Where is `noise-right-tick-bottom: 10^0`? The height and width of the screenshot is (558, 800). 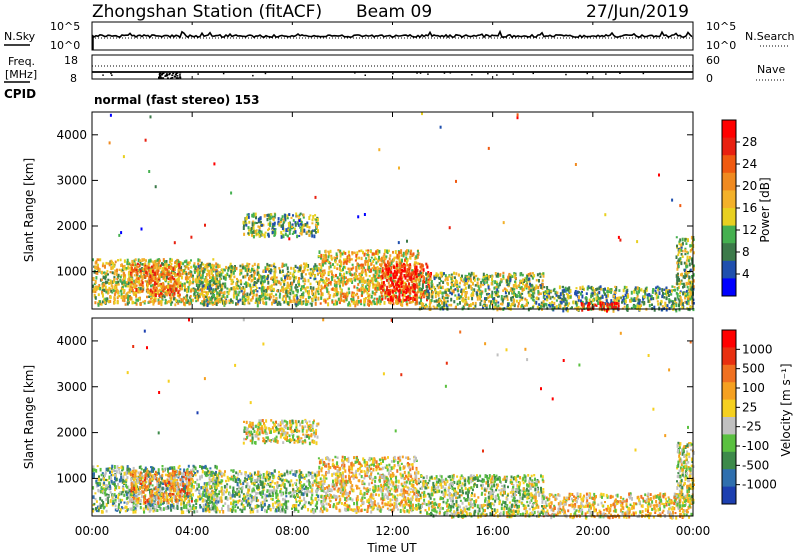
noise-right-tick-bottom: 10^0 is located at coordinates (721, 45).